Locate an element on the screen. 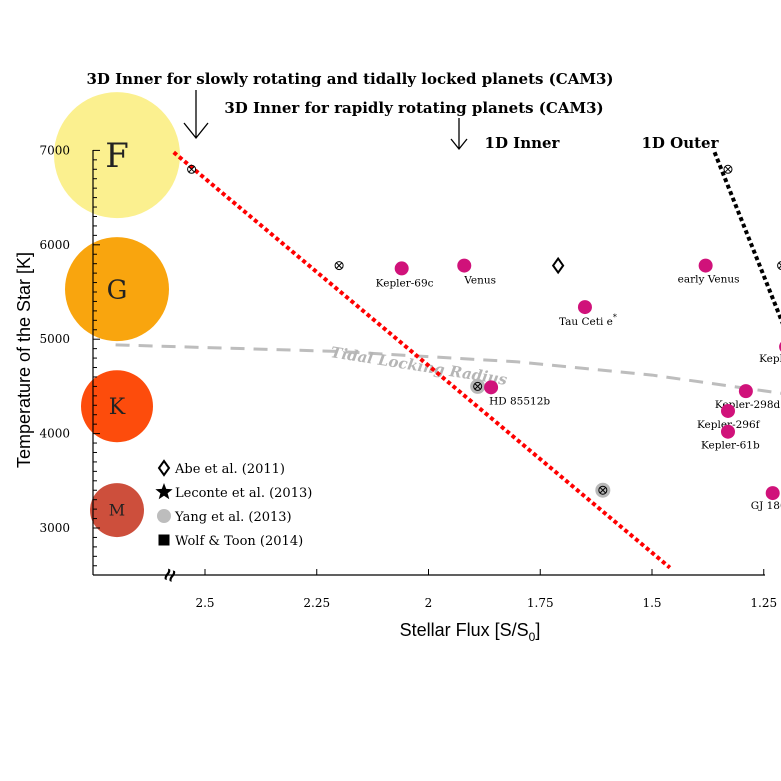 Image resolution: width=781 pixels, height=781 pixels. legend-label-4: Wolf & Toon (2014) is located at coordinates (239, 541).